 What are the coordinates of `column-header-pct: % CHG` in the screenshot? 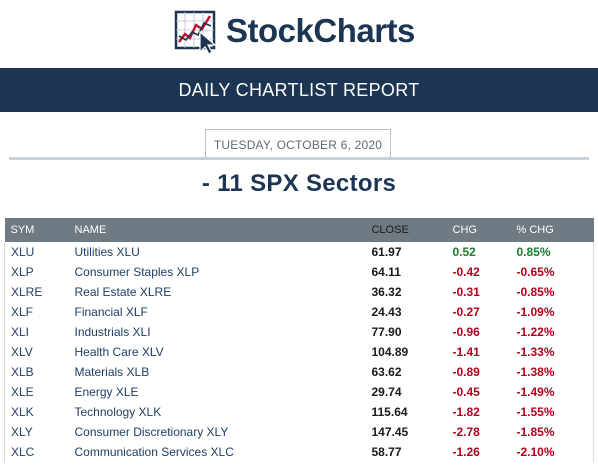 It's located at (535, 230).